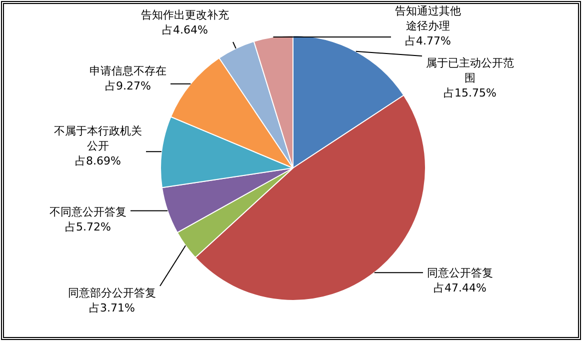 The height and width of the screenshot is (345, 586). What do you see at coordinates (460, 273) in the screenshot?
I see `slice-label: 同意公开答复` at bounding box center [460, 273].